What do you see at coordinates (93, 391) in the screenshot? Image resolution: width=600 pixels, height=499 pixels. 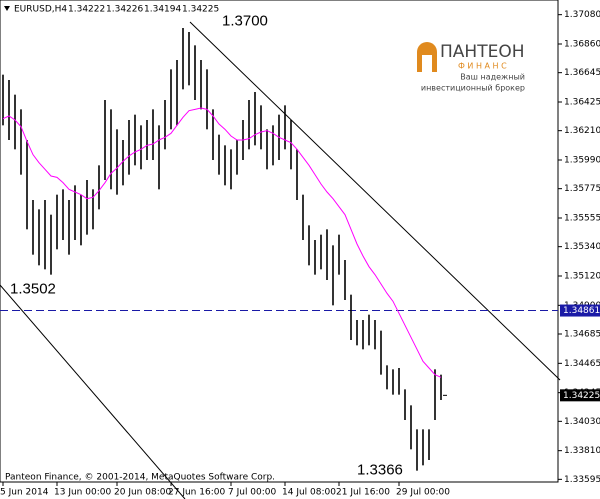 I see `trend-line` at bounding box center [93, 391].